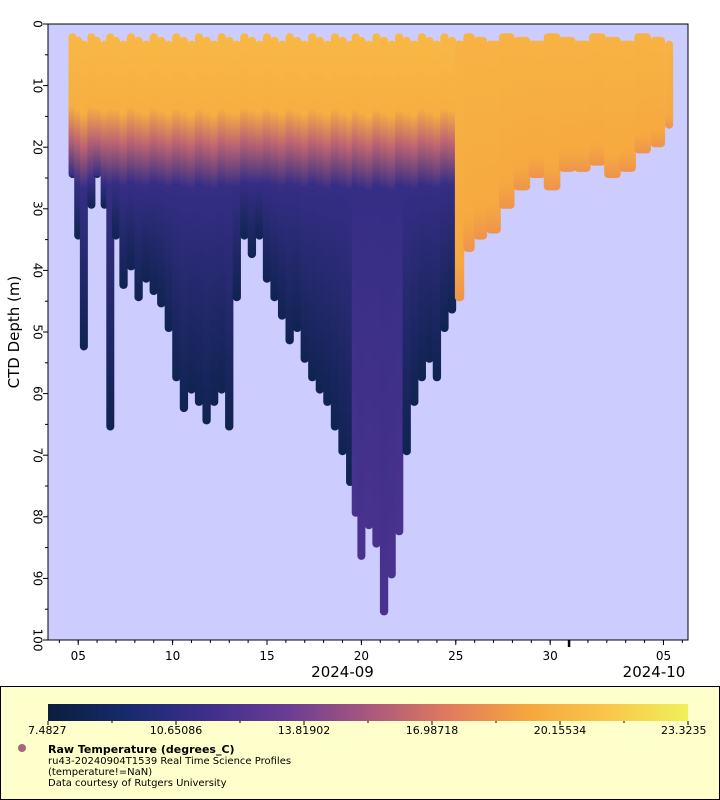 The width and height of the screenshot is (720, 800). What do you see at coordinates (455, 656) in the screenshot?
I see `x-tick-label: 25` at bounding box center [455, 656].